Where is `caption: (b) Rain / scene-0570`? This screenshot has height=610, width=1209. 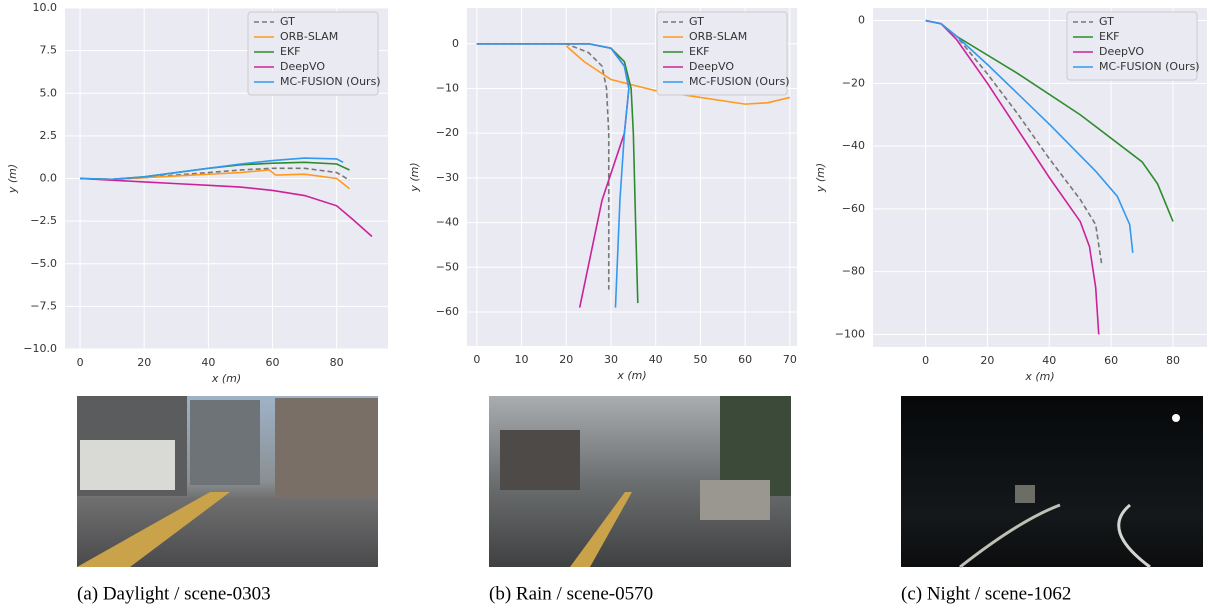
caption: (b) Rain / scene-0570 is located at coordinates (571, 593).